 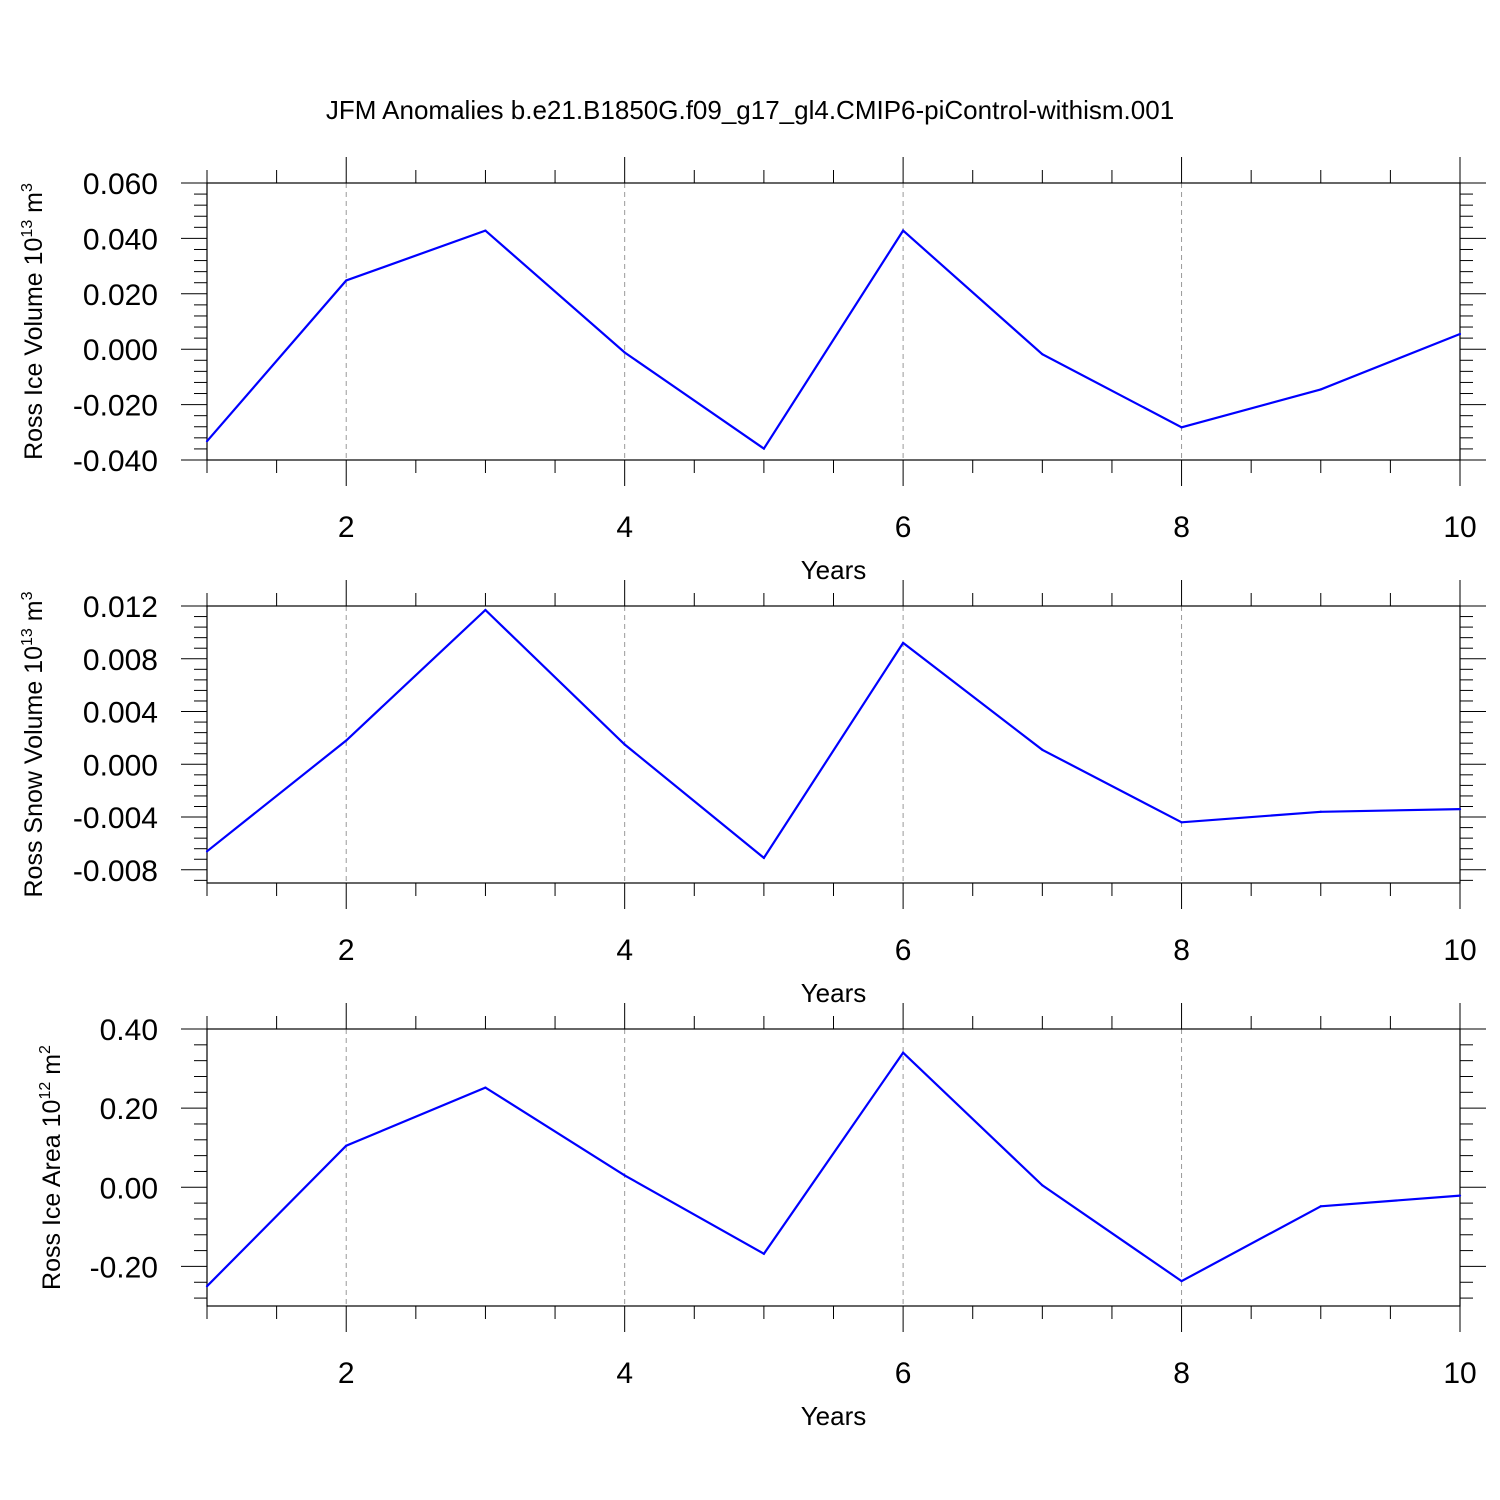 I want to click on y-tick-label: 0.40, so click(x=129, y=1030).